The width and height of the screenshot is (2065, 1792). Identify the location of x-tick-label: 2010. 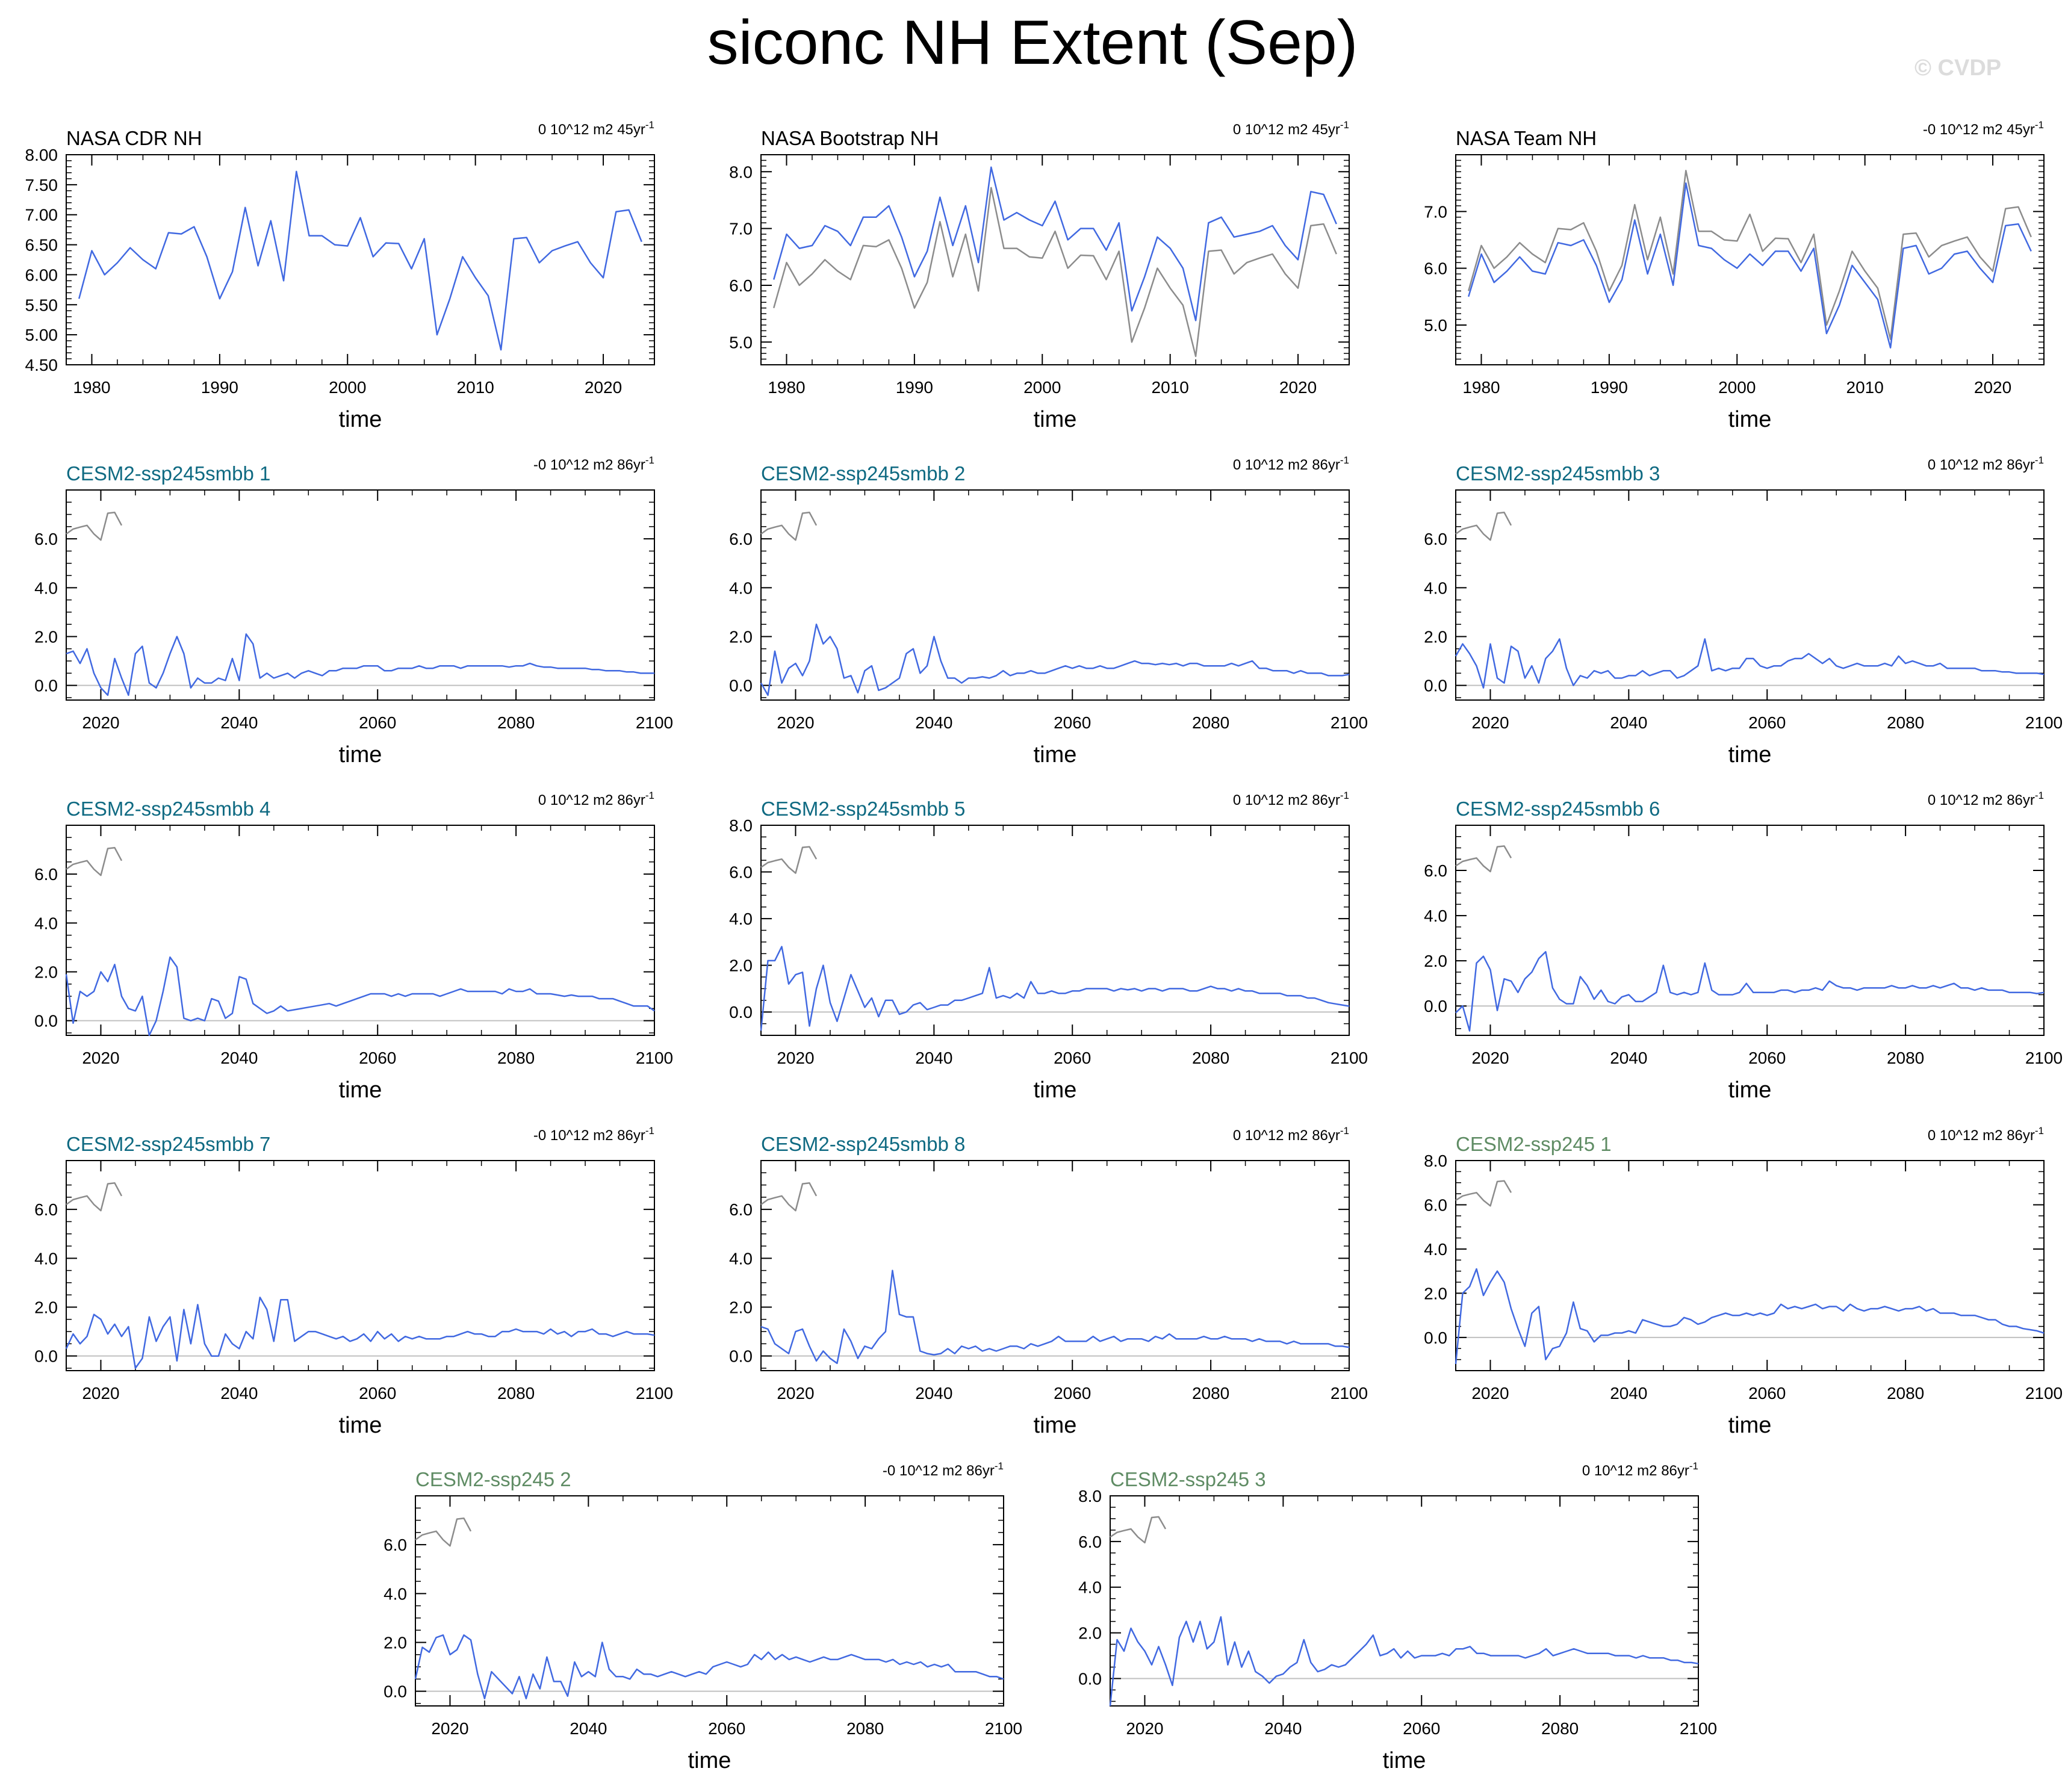
(1865, 388).